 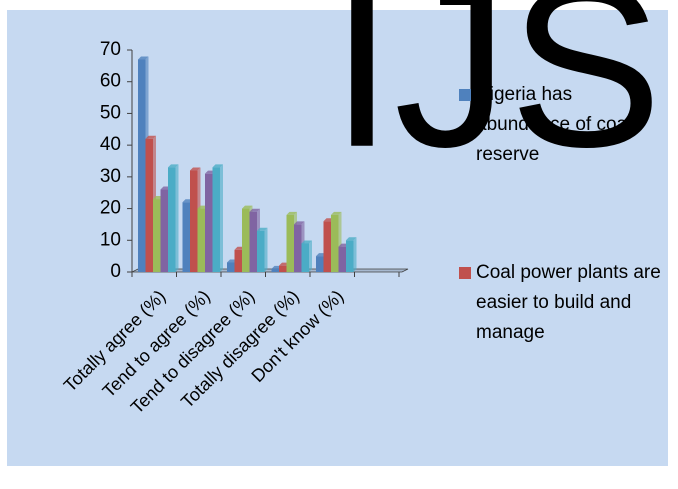 What do you see at coordinates (110, 81) in the screenshot?
I see `y-tick-label: 60` at bounding box center [110, 81].